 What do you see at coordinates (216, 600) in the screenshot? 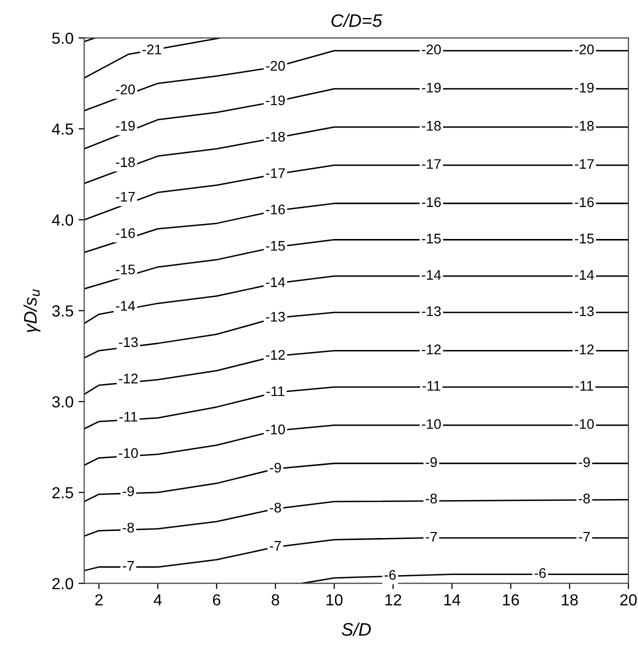
I see `x-tick-label: 6` at bounding box center [216, 600].